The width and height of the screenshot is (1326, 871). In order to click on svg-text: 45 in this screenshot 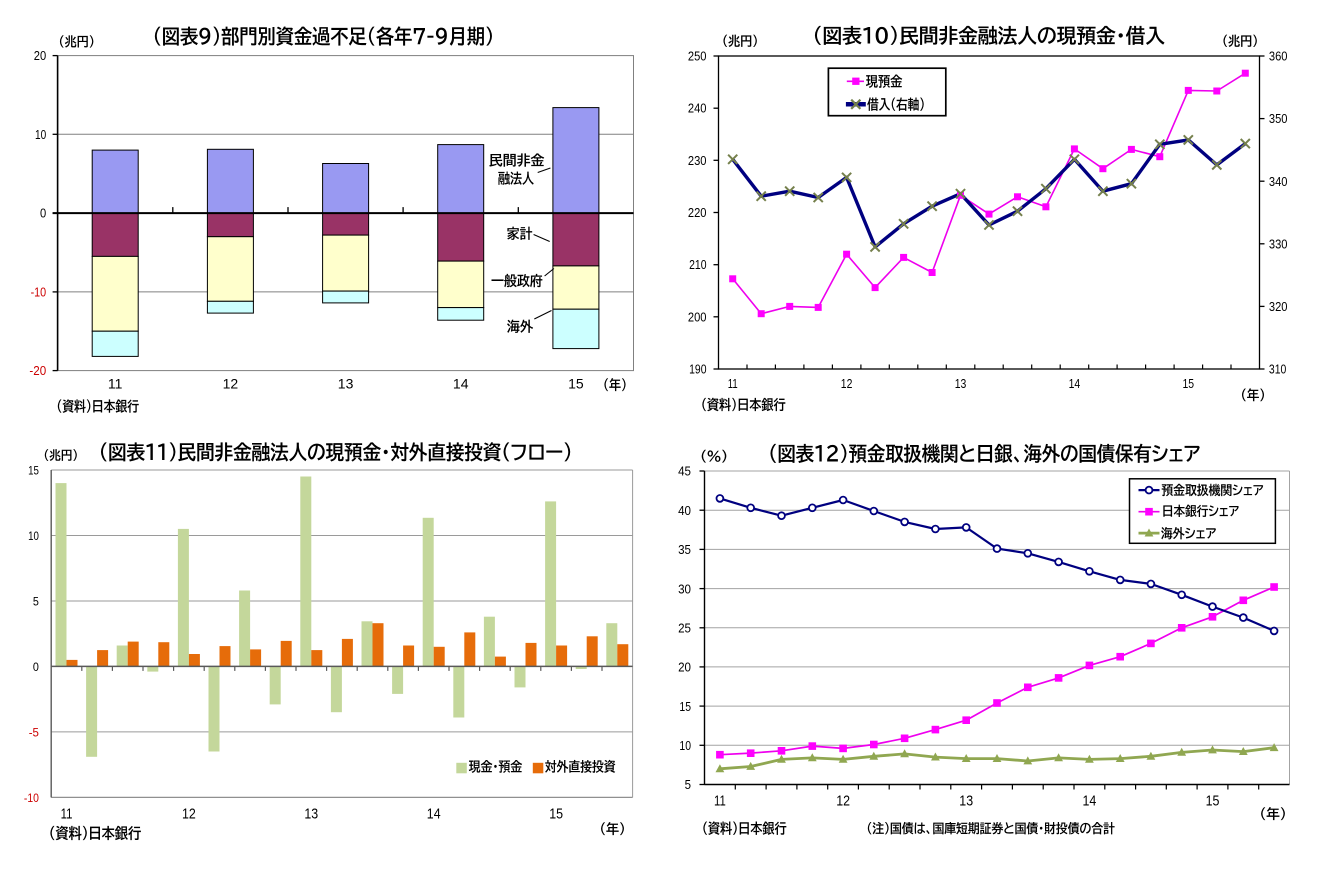, I will do `click(684, 471)`.